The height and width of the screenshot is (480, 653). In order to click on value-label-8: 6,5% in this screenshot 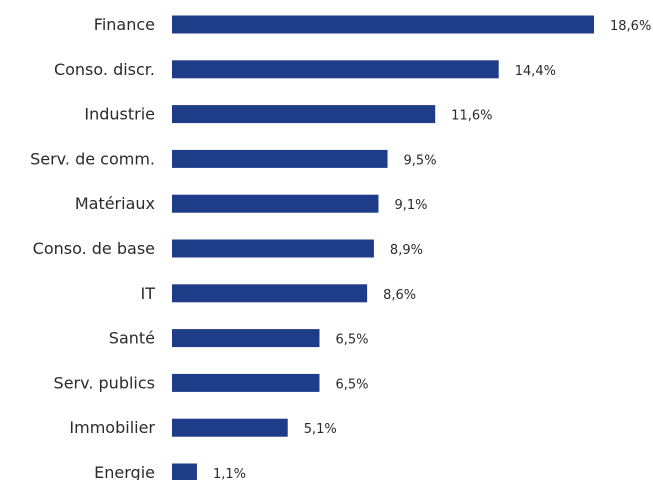, I will do `click(351, 384)`.